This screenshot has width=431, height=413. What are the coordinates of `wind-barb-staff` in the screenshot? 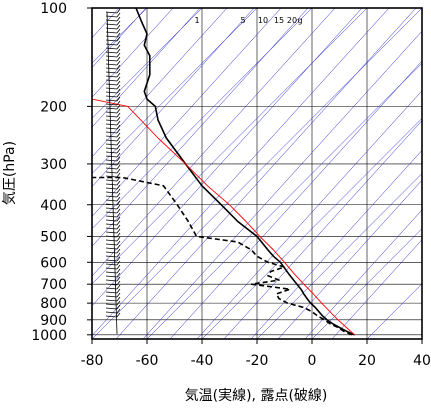 It's located at (112, 173).